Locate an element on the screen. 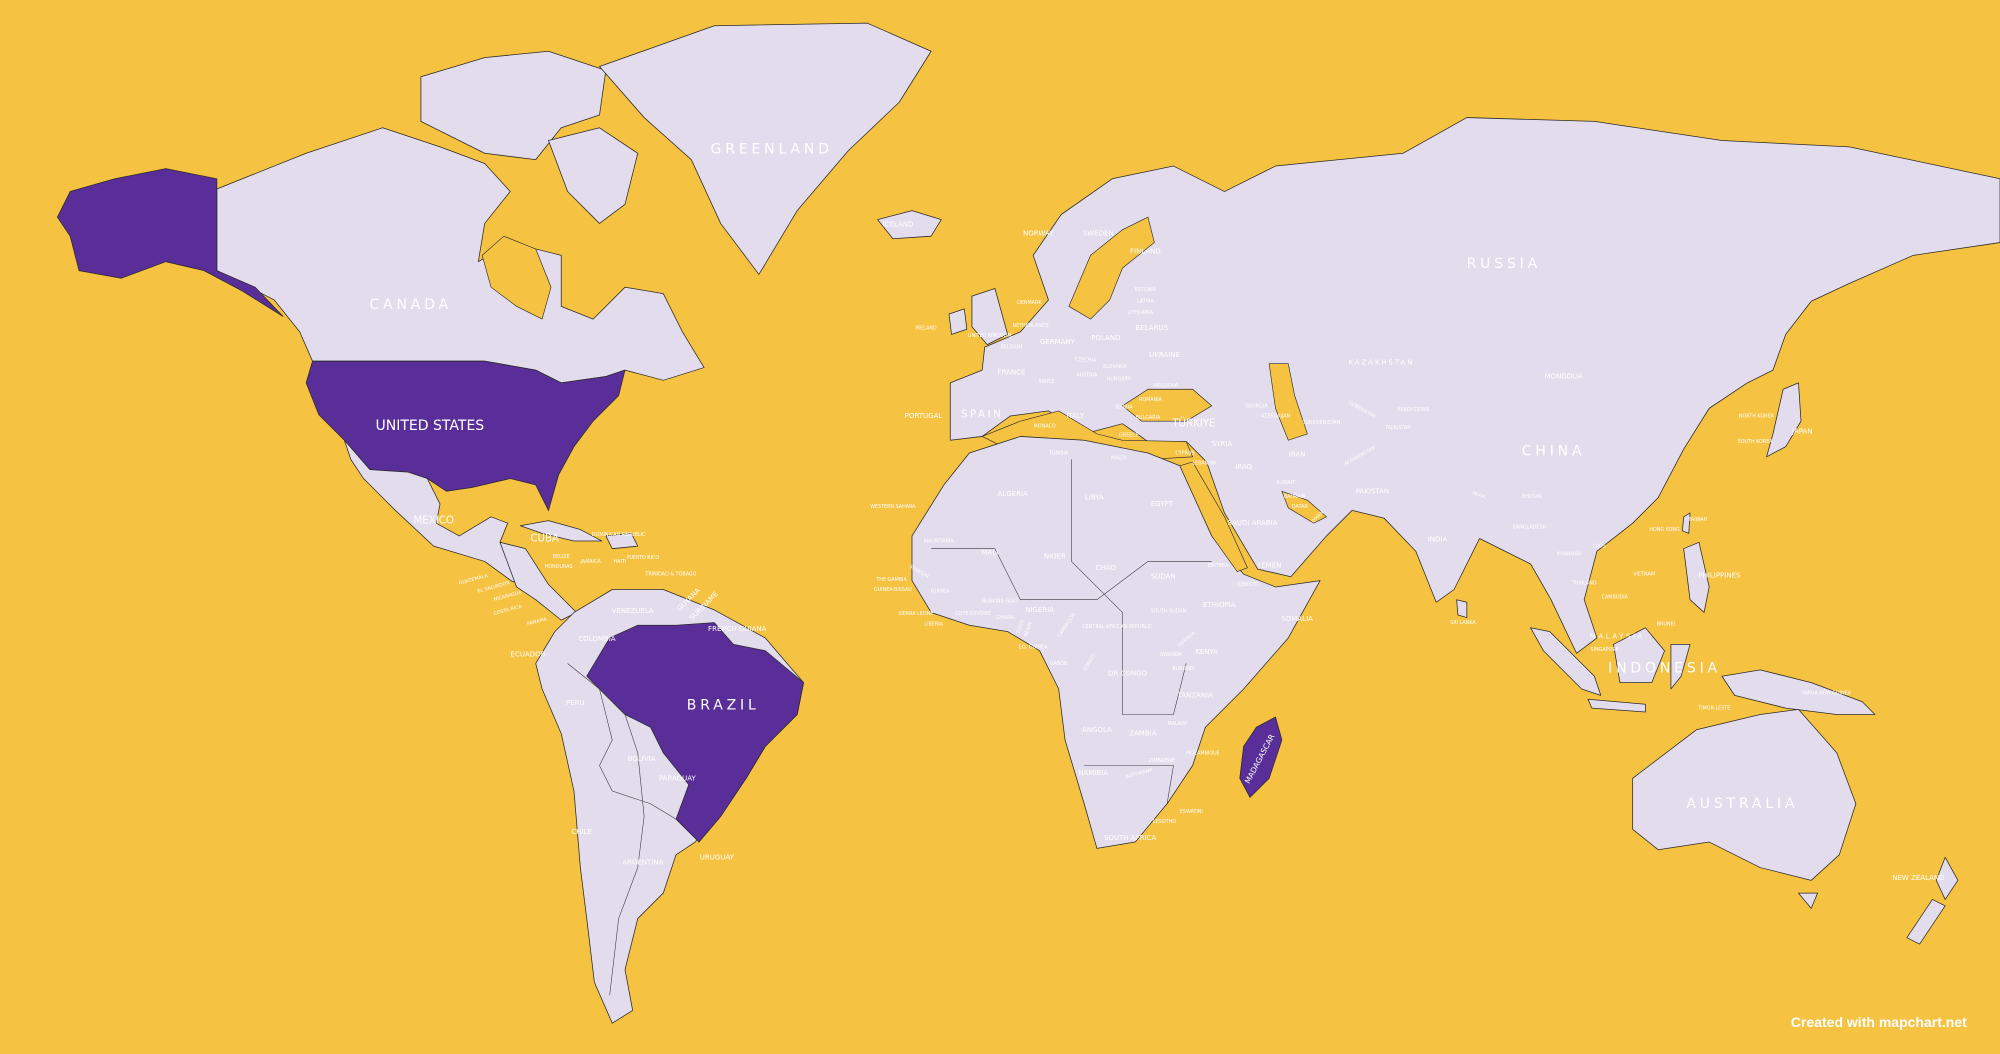 This screenshot has height=1054, width=2000. label-guinea: GUINEA is located at coordinates (940, 591).